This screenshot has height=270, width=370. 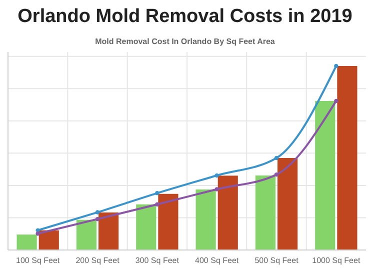 I want to click on x-tick-label: 400 Sq Feet, so click(x=217, y=260).